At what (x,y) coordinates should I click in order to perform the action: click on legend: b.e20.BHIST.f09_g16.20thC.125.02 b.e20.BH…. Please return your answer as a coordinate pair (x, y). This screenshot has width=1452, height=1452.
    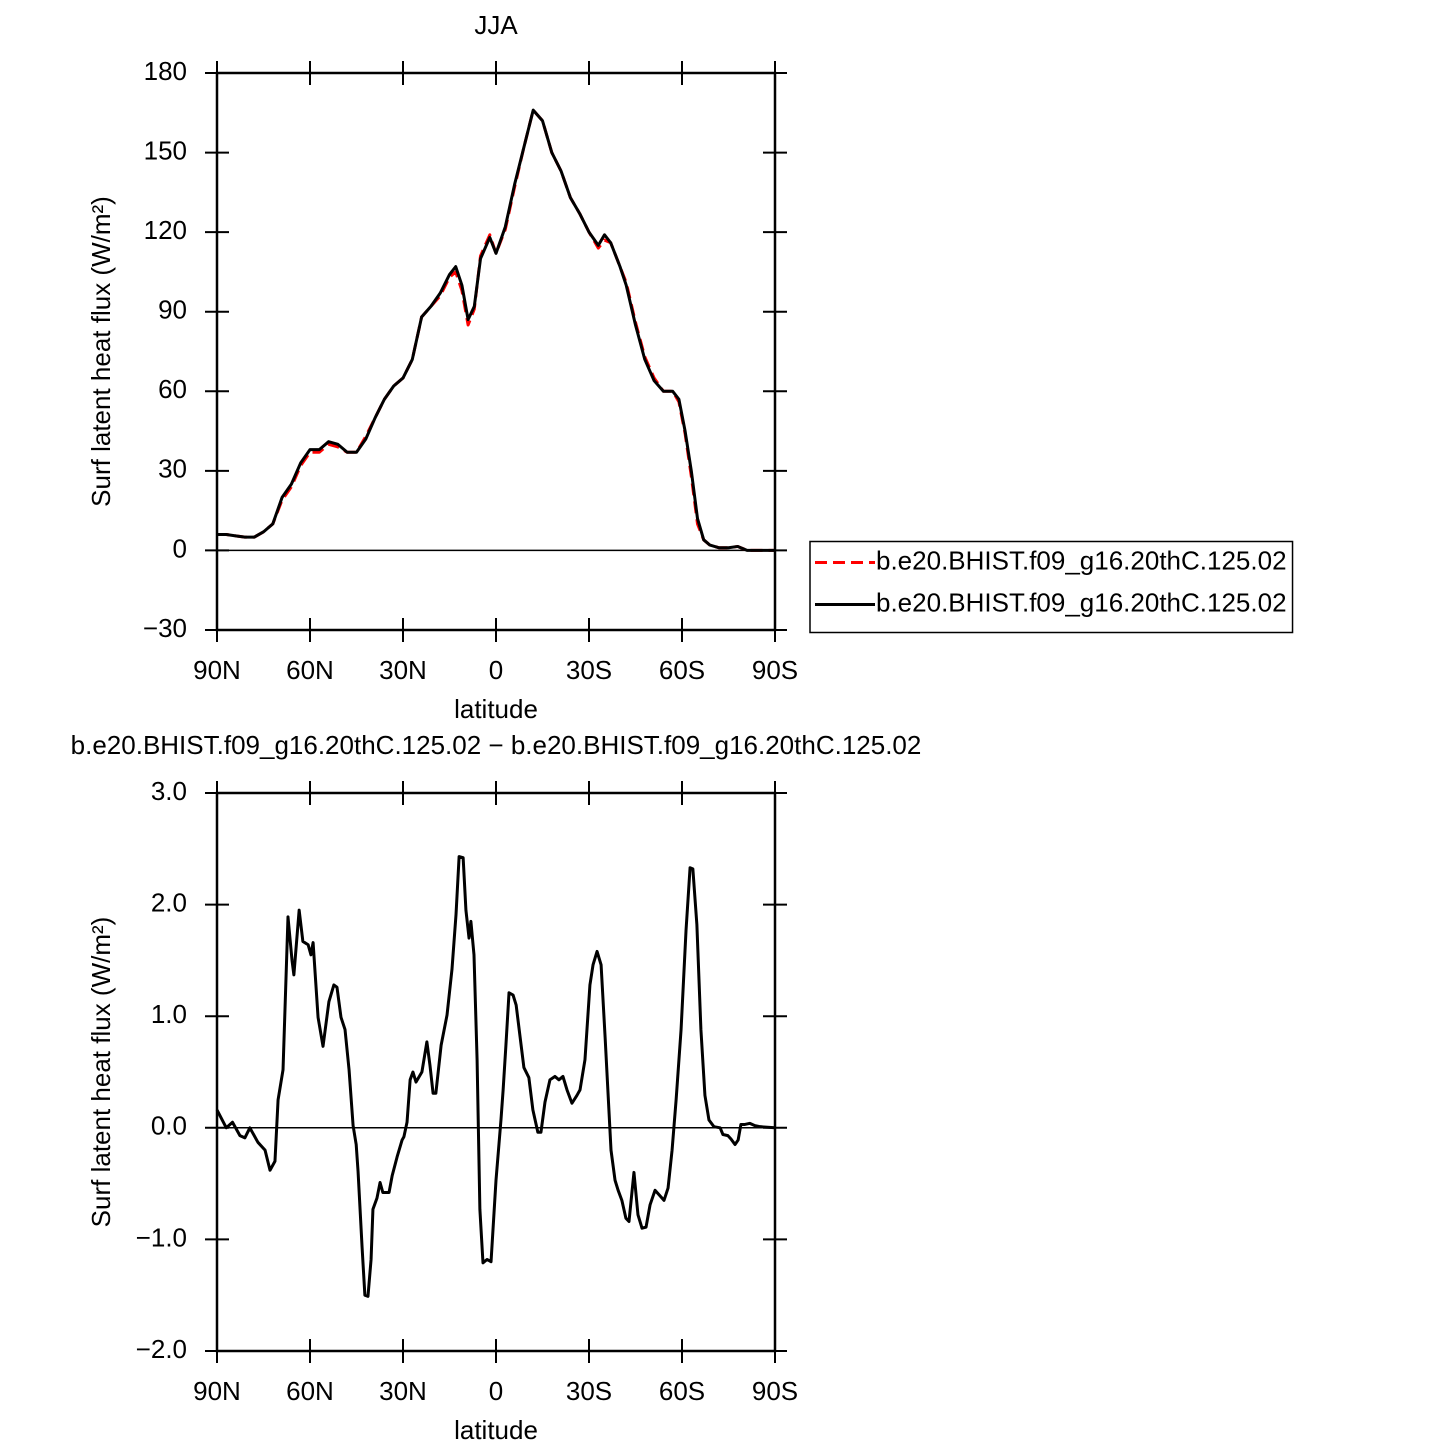
    Looking at the image, I should click on (1051, 587).